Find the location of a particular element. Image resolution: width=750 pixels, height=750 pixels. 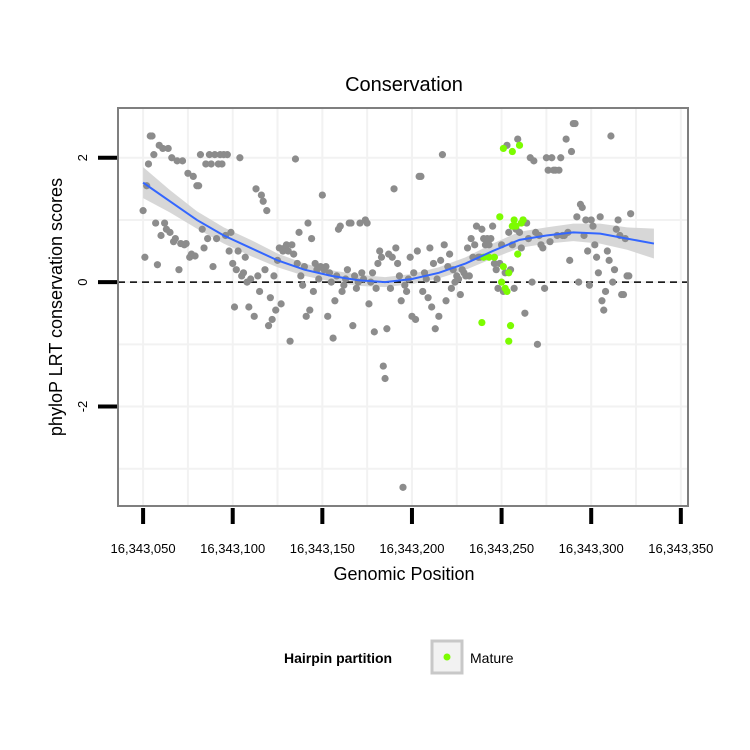

y-tick-label: 0 is located at coordinates (82, 282).